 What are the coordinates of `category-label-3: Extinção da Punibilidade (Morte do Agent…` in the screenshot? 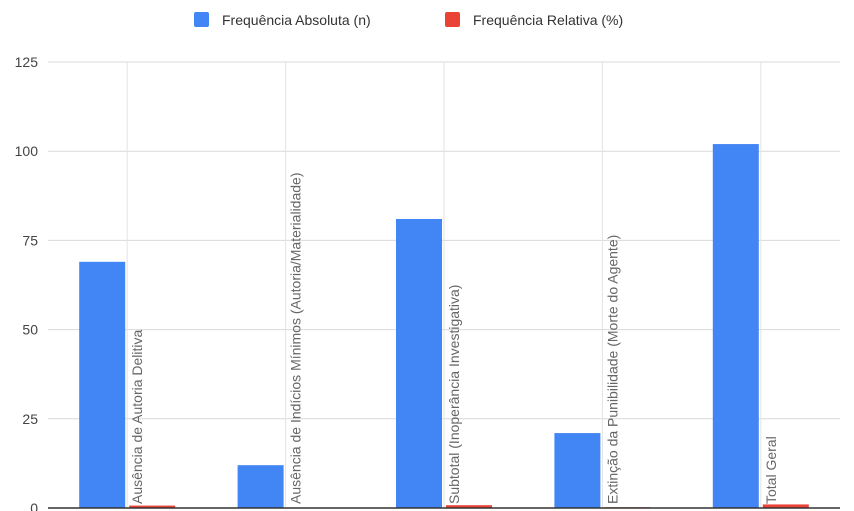 It's located at (612, 369).